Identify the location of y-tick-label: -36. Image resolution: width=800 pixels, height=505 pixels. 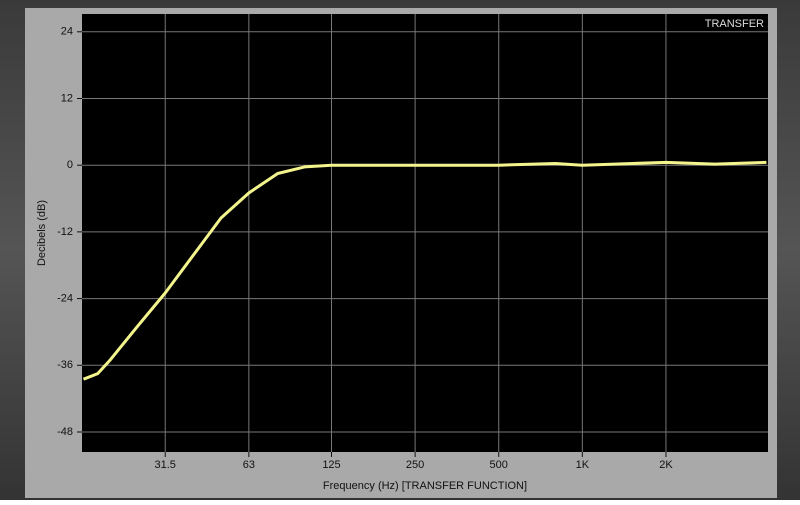
(65, 365).